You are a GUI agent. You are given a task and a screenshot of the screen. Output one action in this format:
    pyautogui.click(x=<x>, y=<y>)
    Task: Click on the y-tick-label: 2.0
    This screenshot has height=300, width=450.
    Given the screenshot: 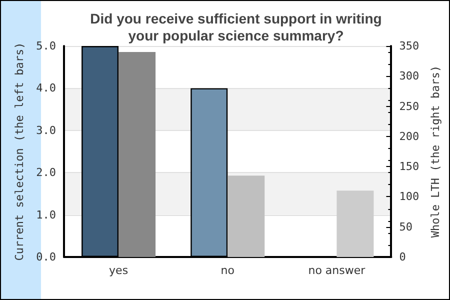 What is the action you would take?
    pyautogui.click(x=46, y=173)
    